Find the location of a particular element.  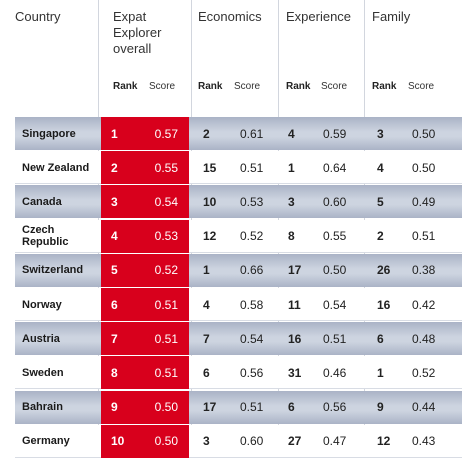

economics-score: 0.66 is located at coordinates (252, 270).